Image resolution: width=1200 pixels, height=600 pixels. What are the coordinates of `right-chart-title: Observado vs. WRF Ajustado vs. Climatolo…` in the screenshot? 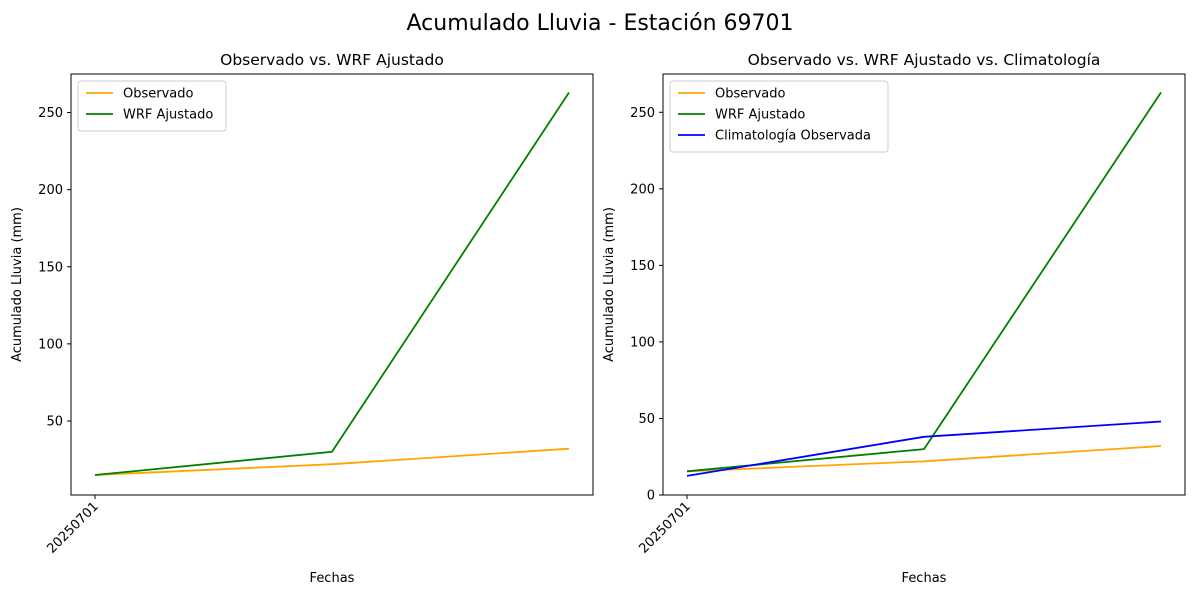 It's located at (924, 60).